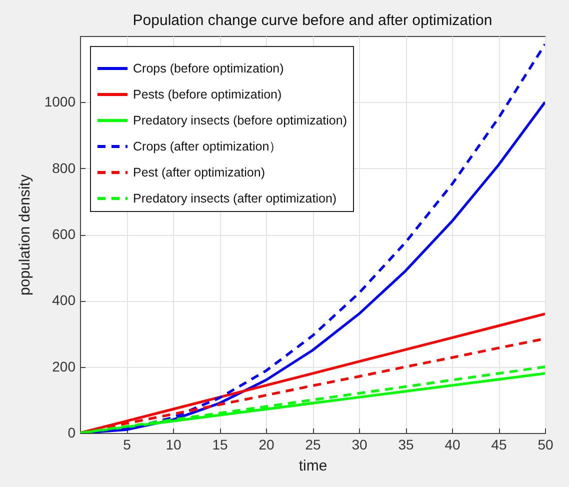  What do you see at coordinates (64, 168) in the screenshot?
I see `y-tick-label: 800` at bounding box center [64, 168].